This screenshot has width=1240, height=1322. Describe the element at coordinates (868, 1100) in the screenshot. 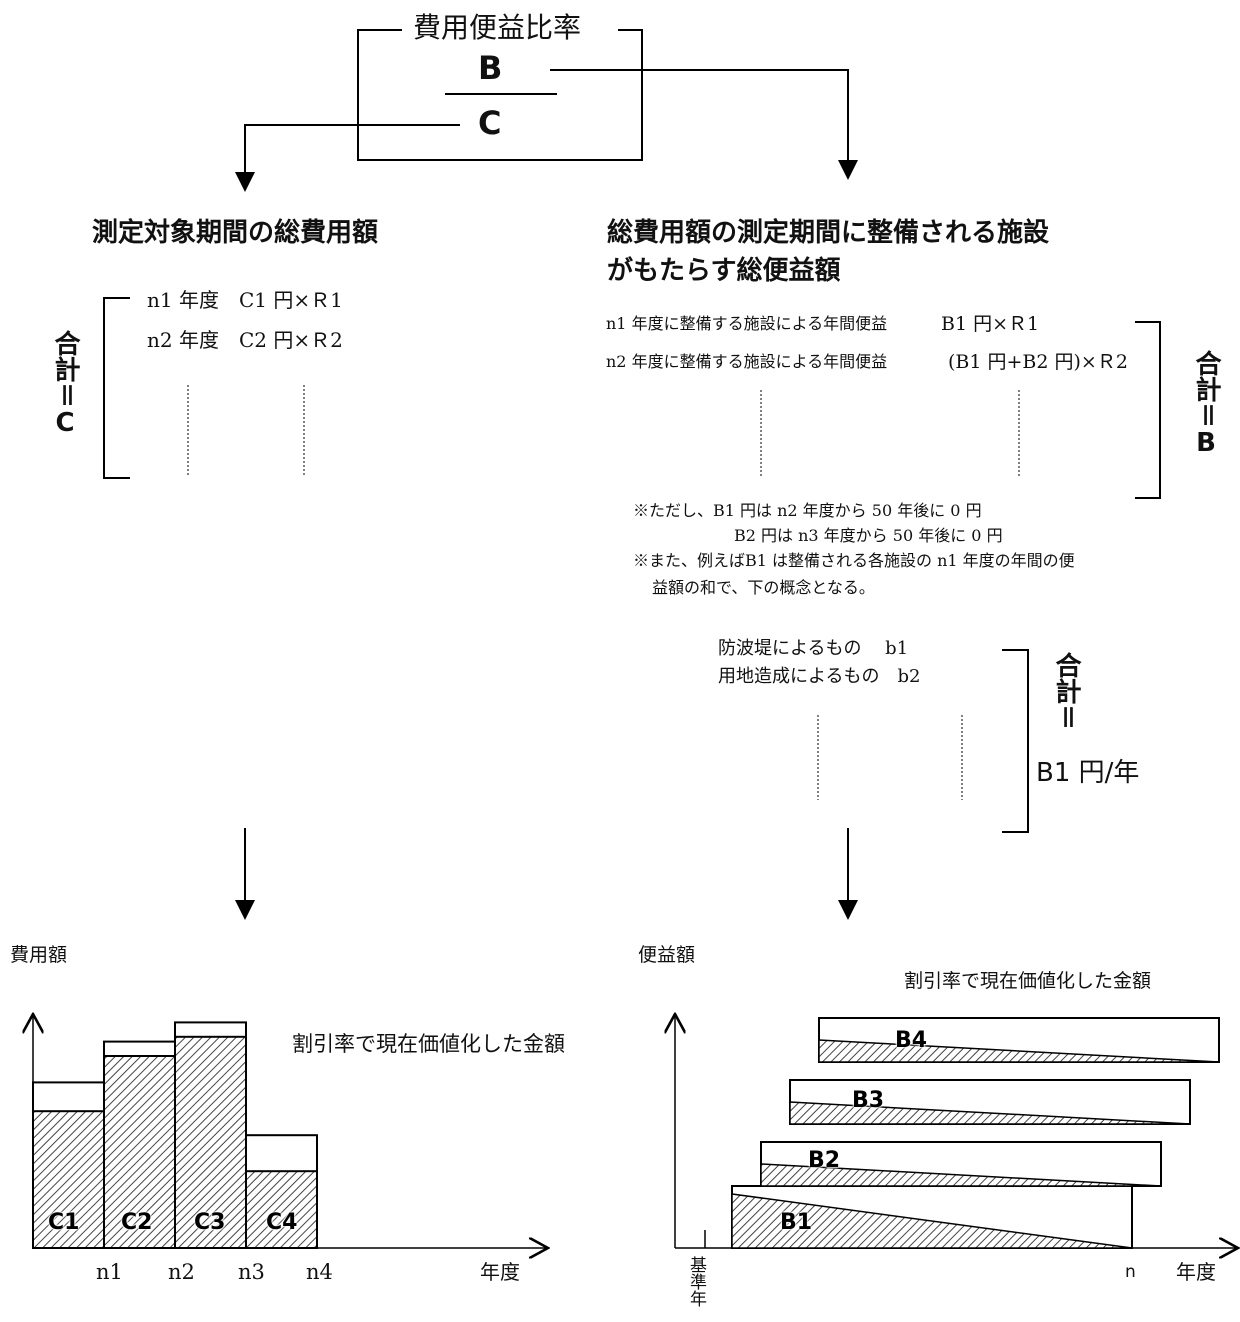

I see `benefit-band-label-b3: B3` at that location.